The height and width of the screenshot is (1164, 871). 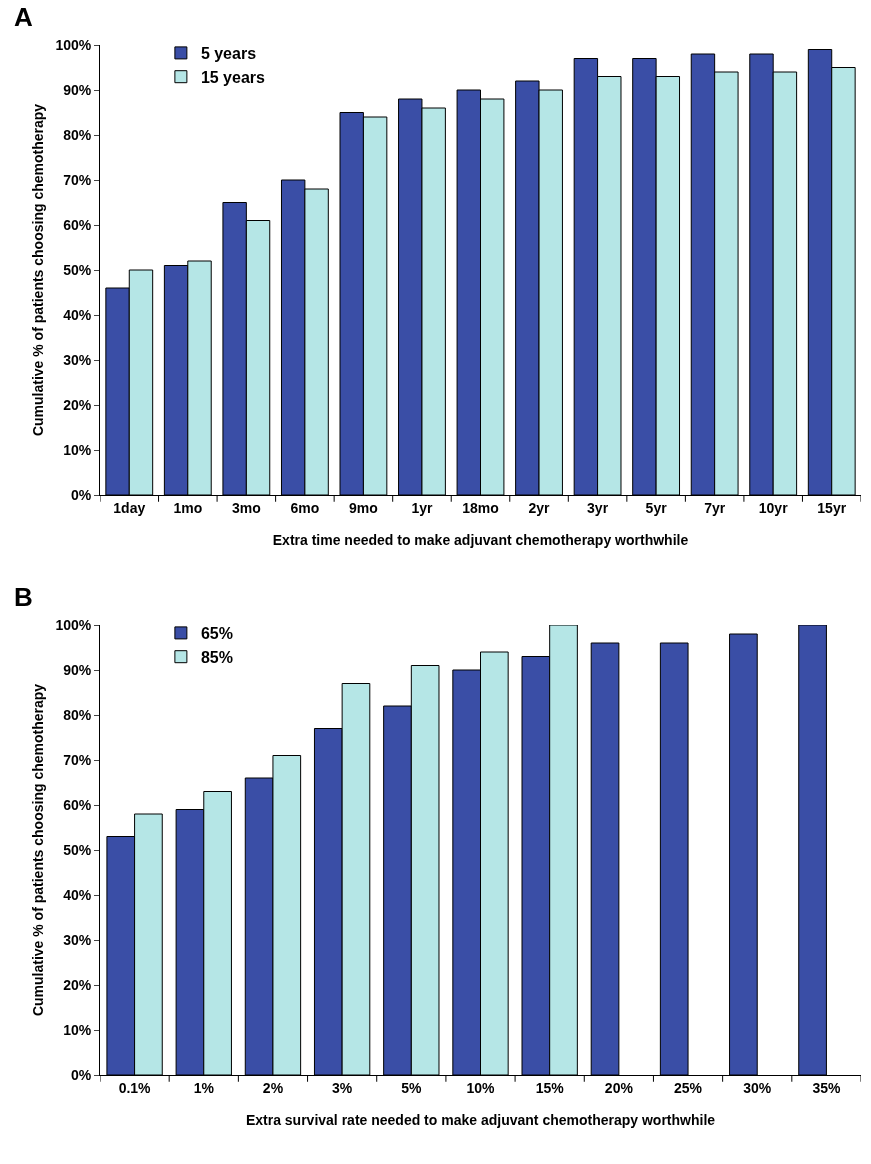 I want to click on x-tick-label: 2yr, so click(x=539, y=507).